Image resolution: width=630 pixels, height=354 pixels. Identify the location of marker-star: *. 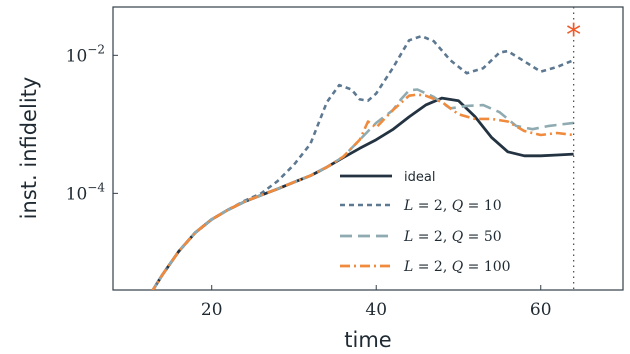
(573, 35).